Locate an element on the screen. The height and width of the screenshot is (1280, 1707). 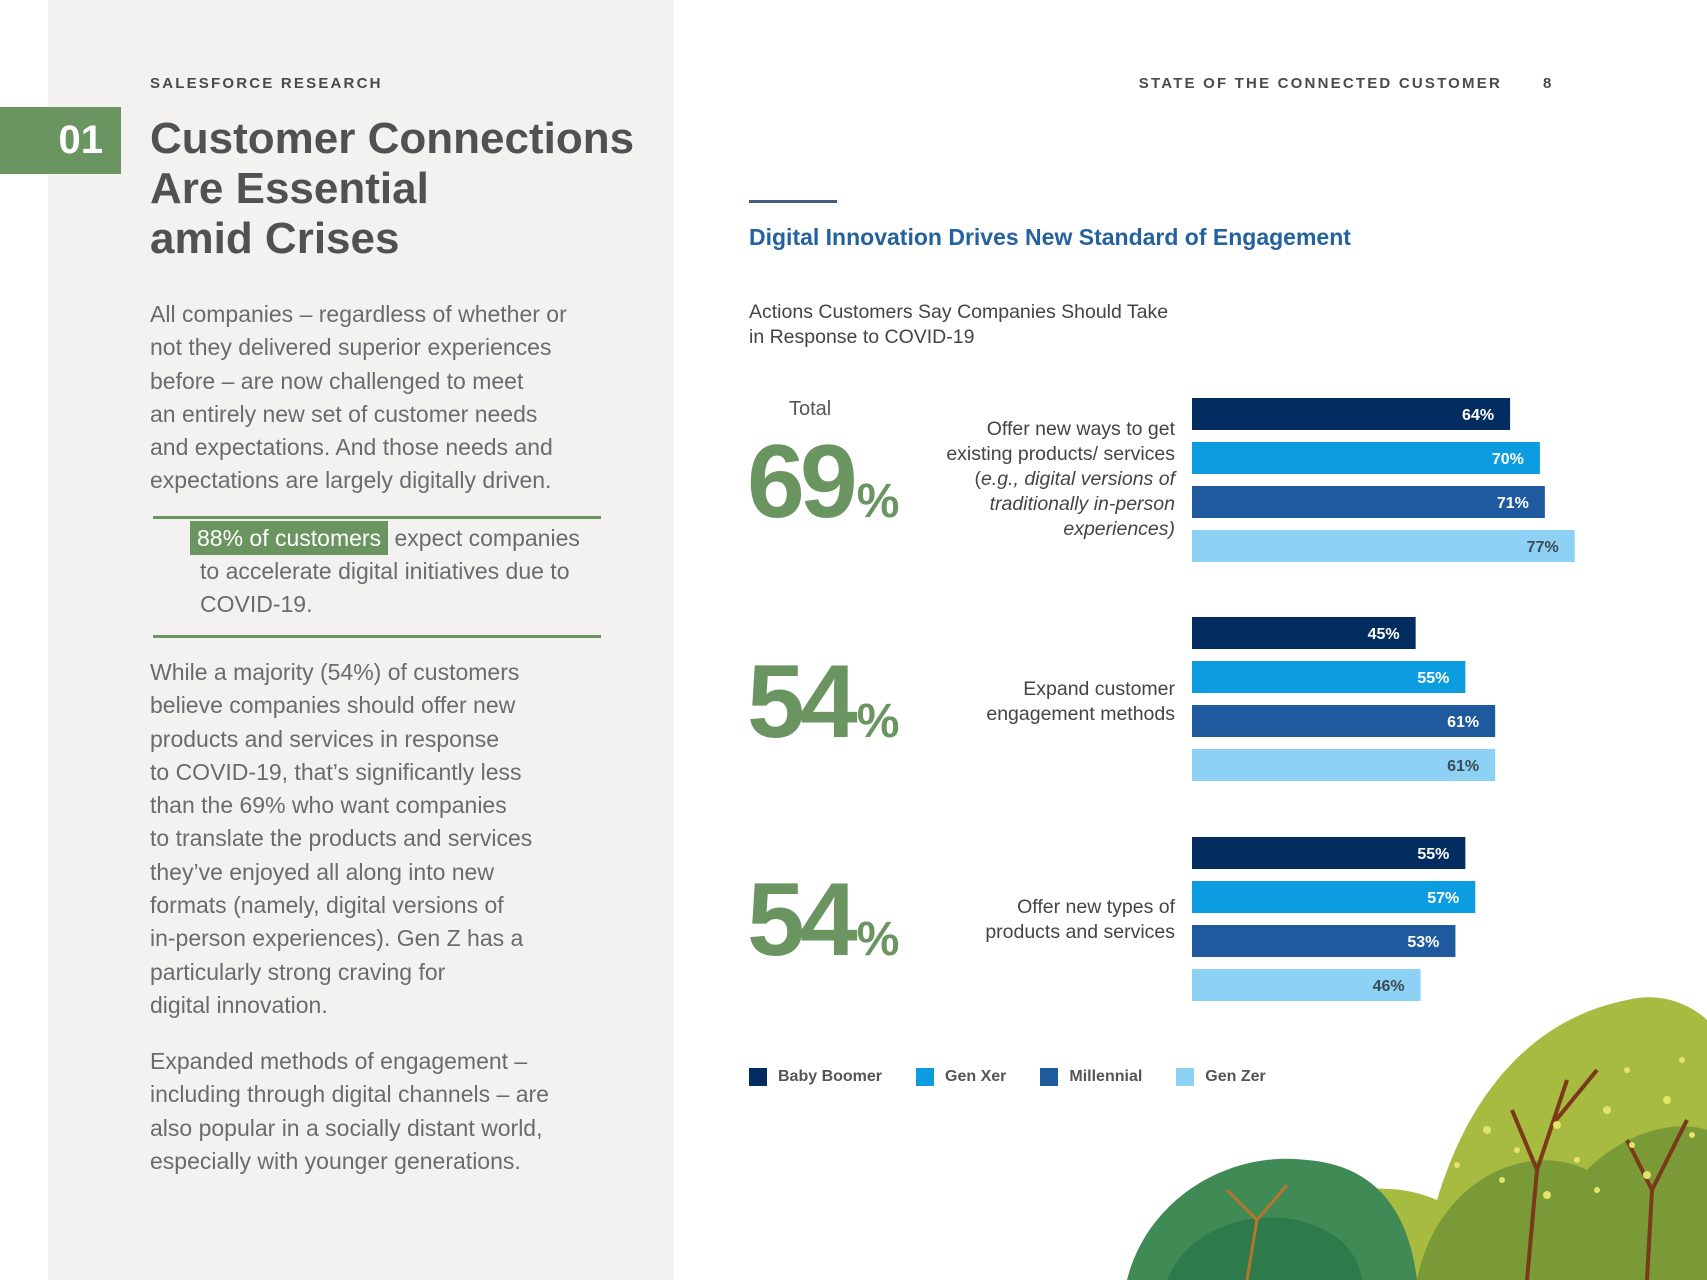
bar-value-label: 70% is located at coordinates (1508, 459).